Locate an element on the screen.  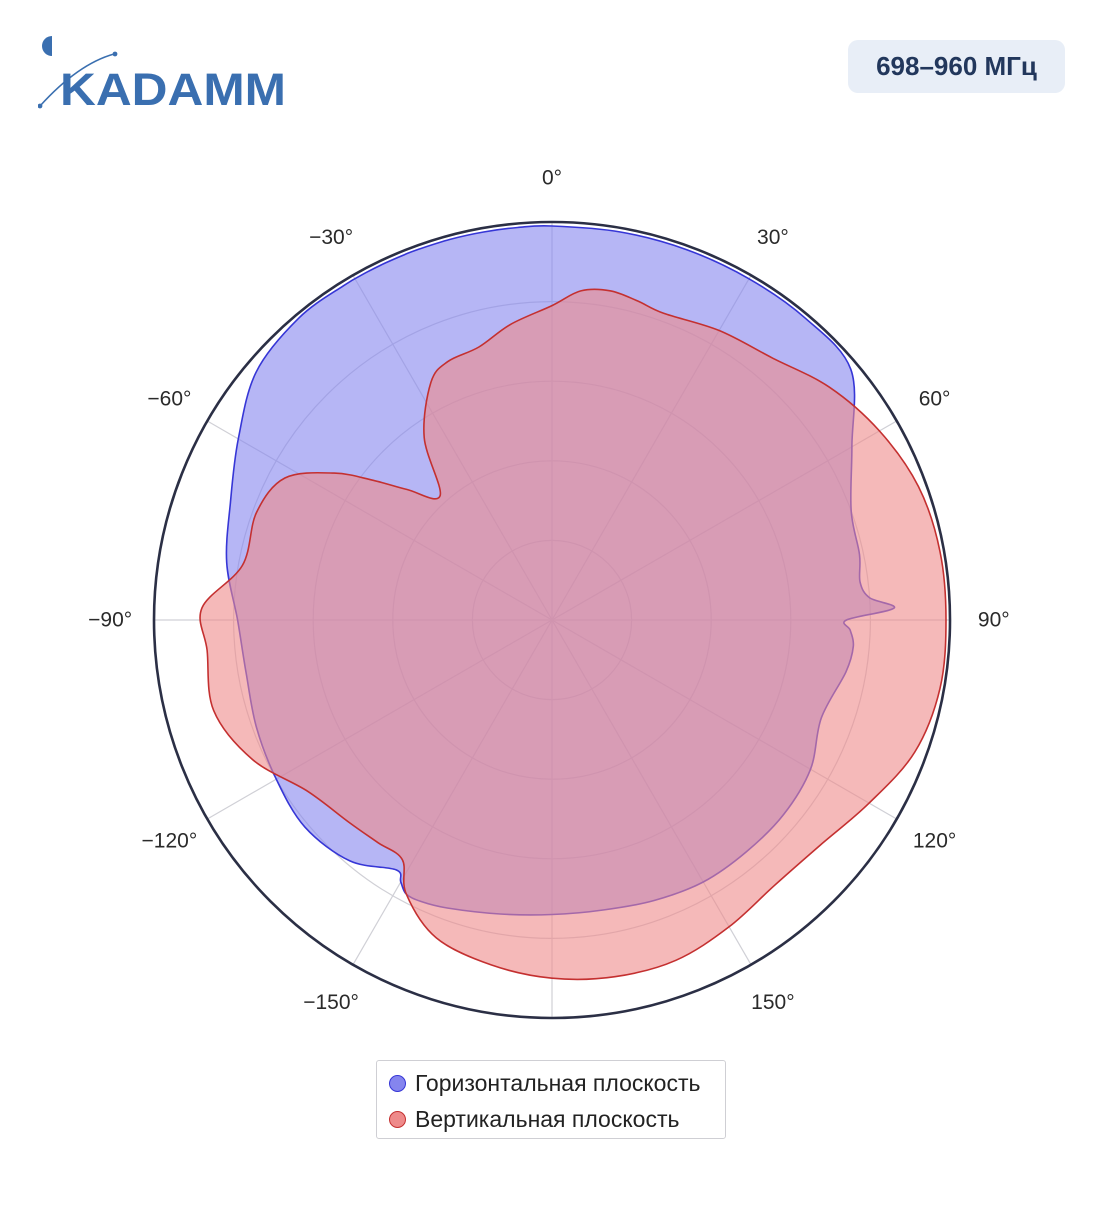
legend-marker-horizontal is located at coordinates (397, 1083).